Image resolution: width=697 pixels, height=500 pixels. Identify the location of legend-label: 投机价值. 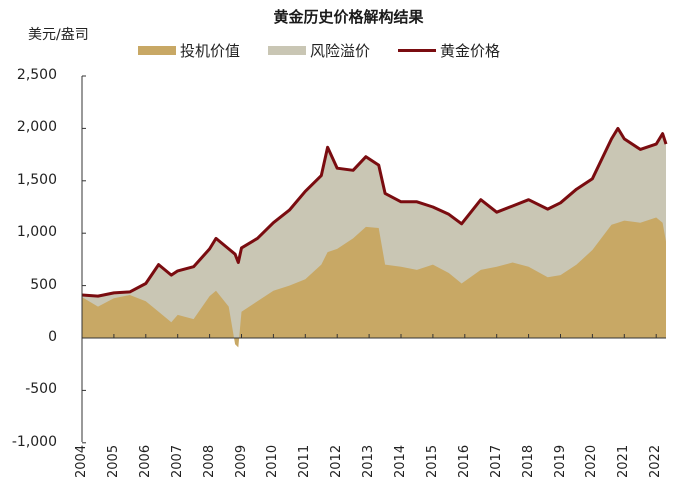
(210, 51).